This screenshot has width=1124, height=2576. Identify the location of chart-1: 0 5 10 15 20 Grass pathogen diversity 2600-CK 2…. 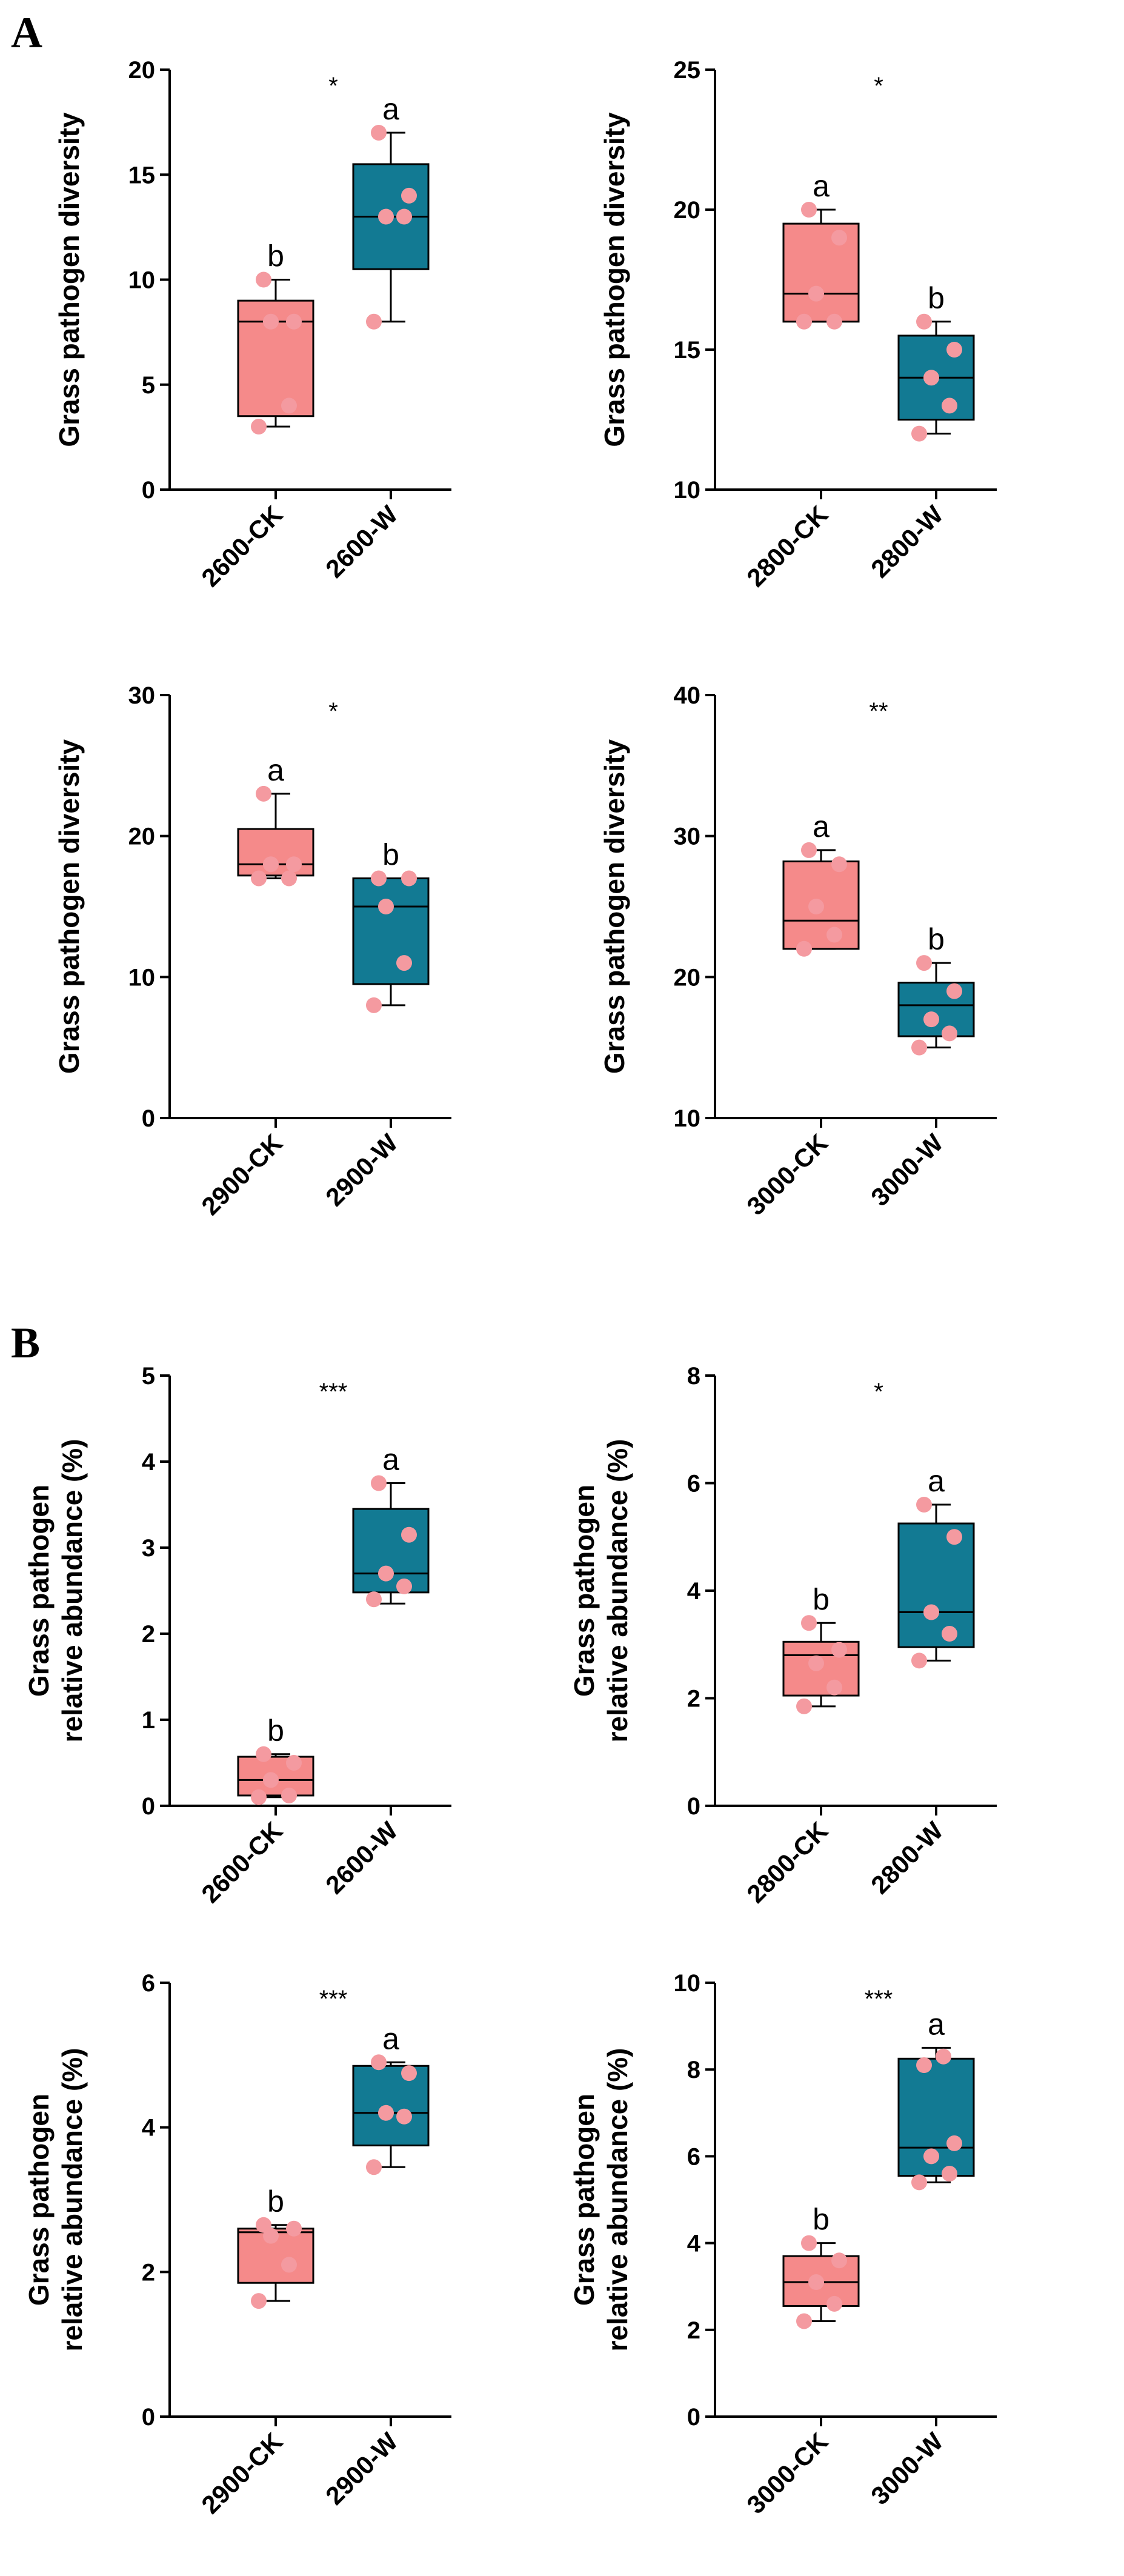
(252, 324).